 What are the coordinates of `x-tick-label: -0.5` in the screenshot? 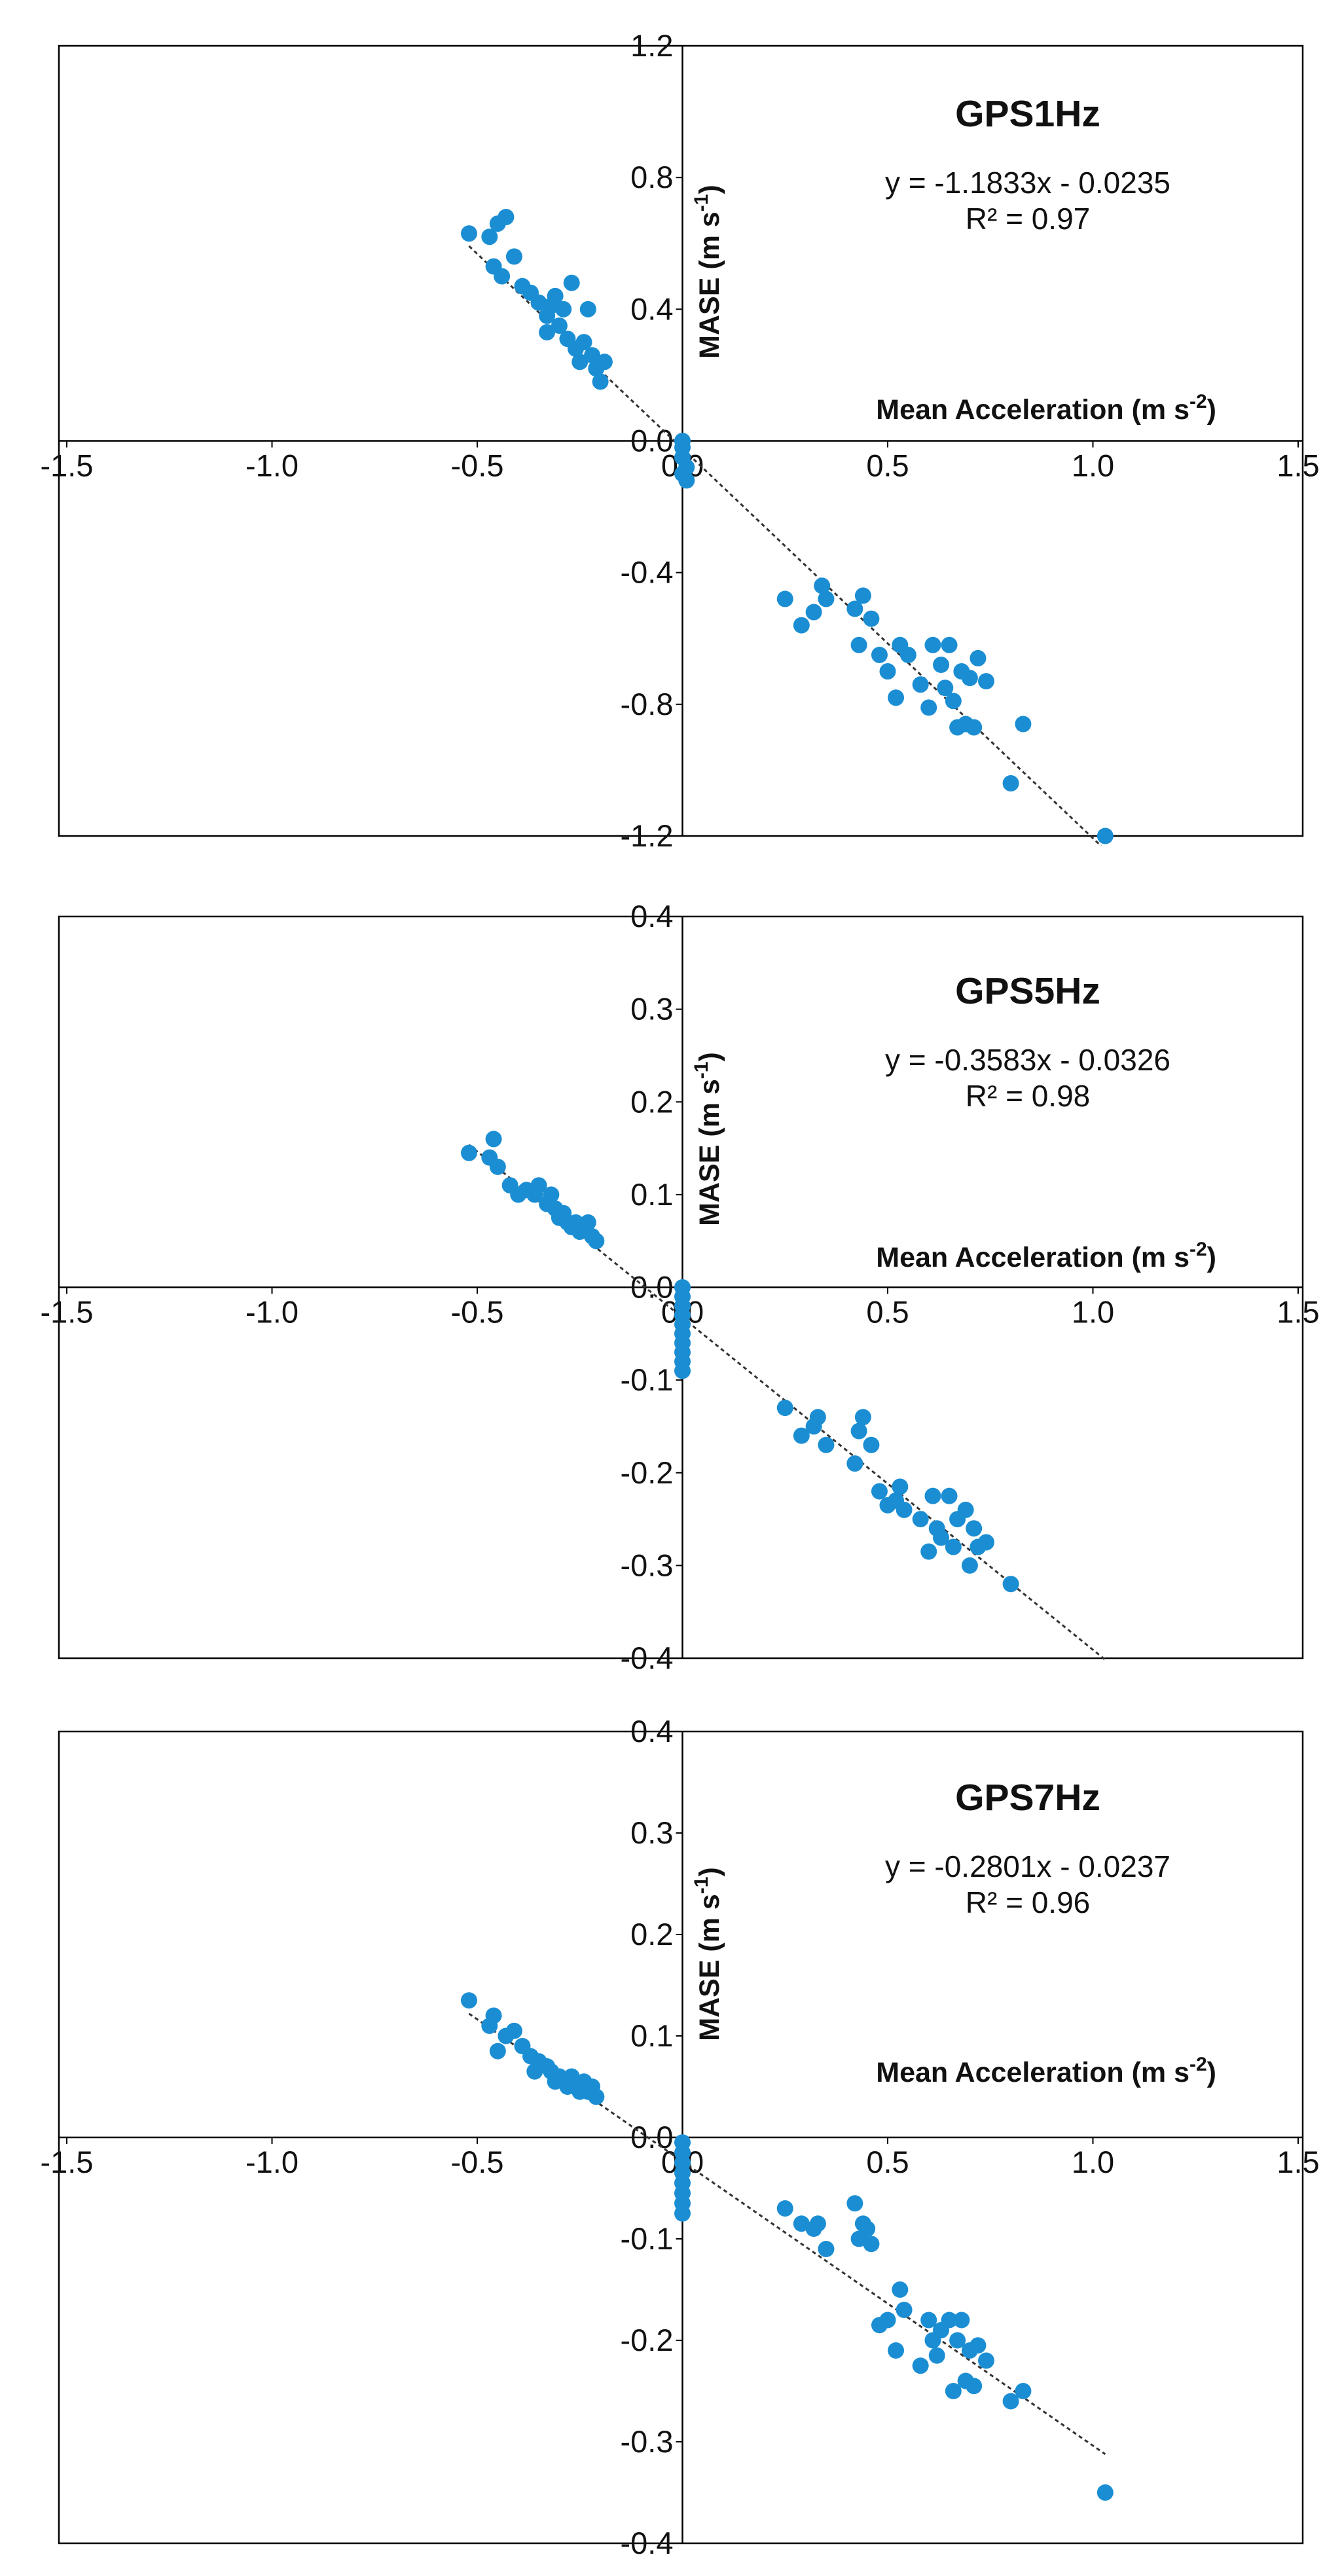 It's located at (477, 1312).